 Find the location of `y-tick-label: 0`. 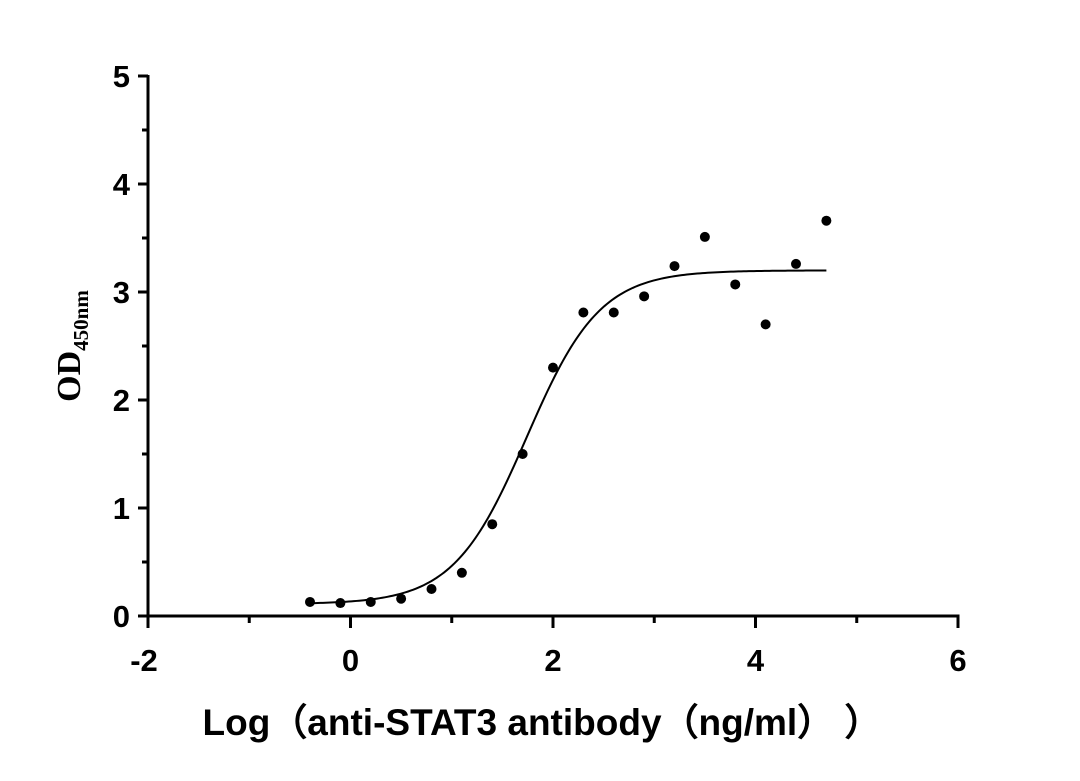

y-tick-label: 0 is located at coordinates (121, 616).